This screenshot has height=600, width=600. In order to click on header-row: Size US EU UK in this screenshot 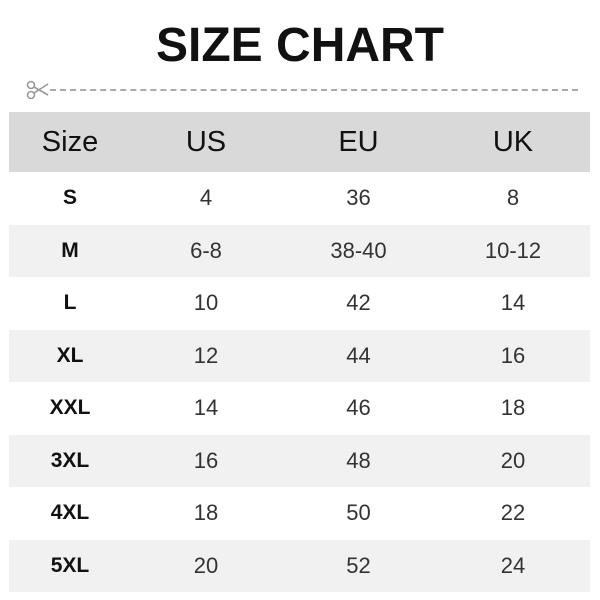, I will do `click(299, 142)`.